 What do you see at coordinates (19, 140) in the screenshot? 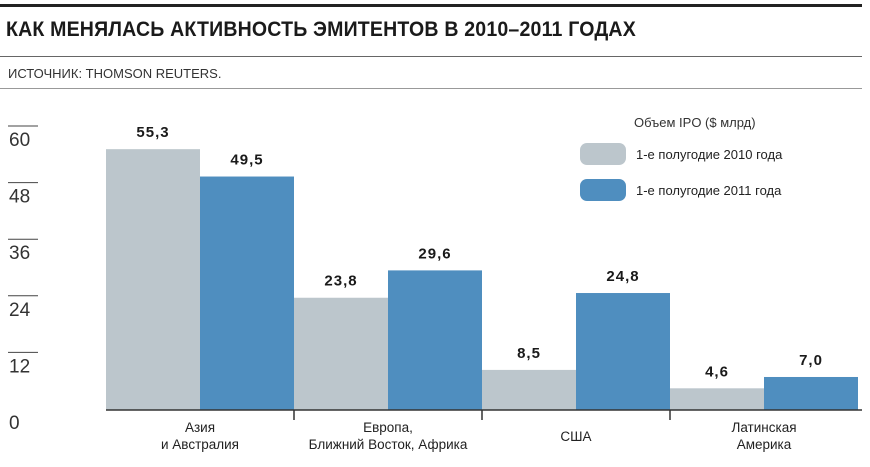
I see `y-tick-label: 60` at bounding box center [19, 140].